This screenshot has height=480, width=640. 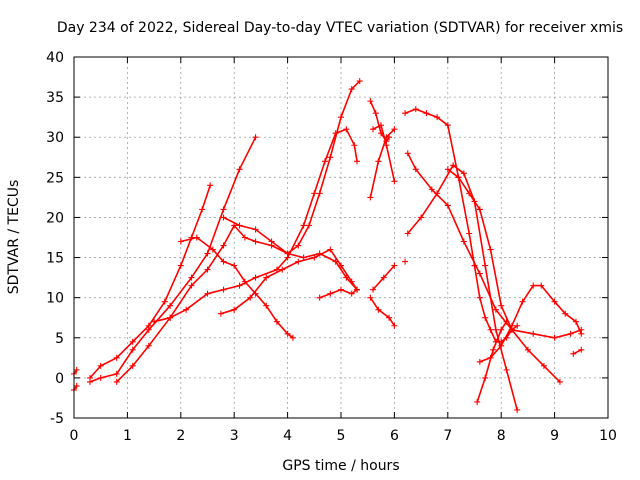 What do you see at coordinates (59, 339) in the screenshot?
I see `y-tick-label: 5` at bounding box center [59, 339].